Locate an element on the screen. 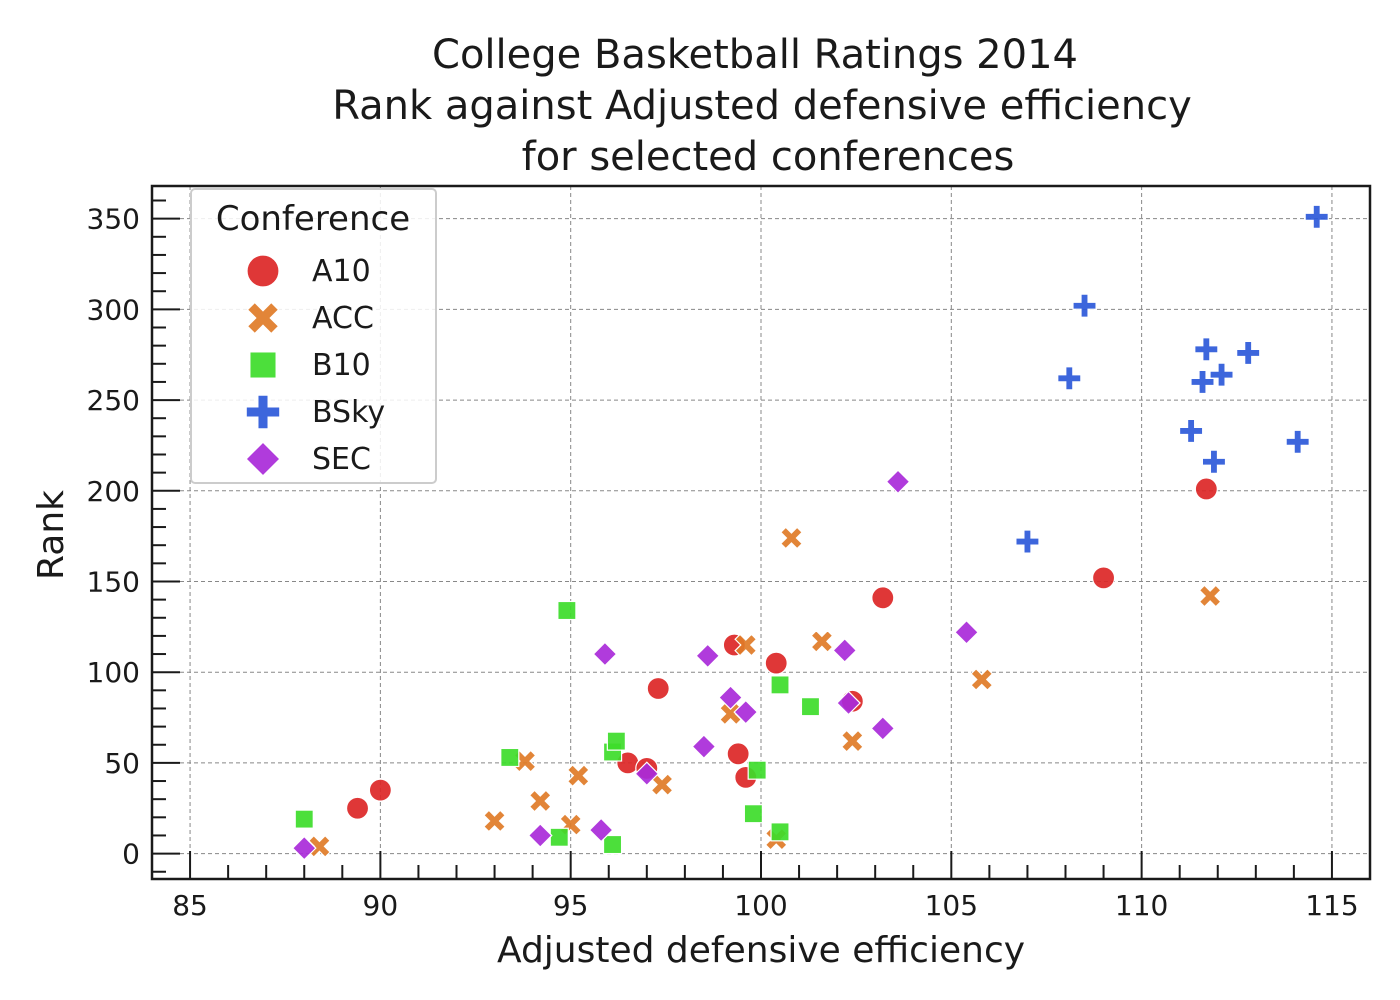 This screenshot has height=1000, width=1400. y-tick-label: 100 is located at coordinates (113, 672).